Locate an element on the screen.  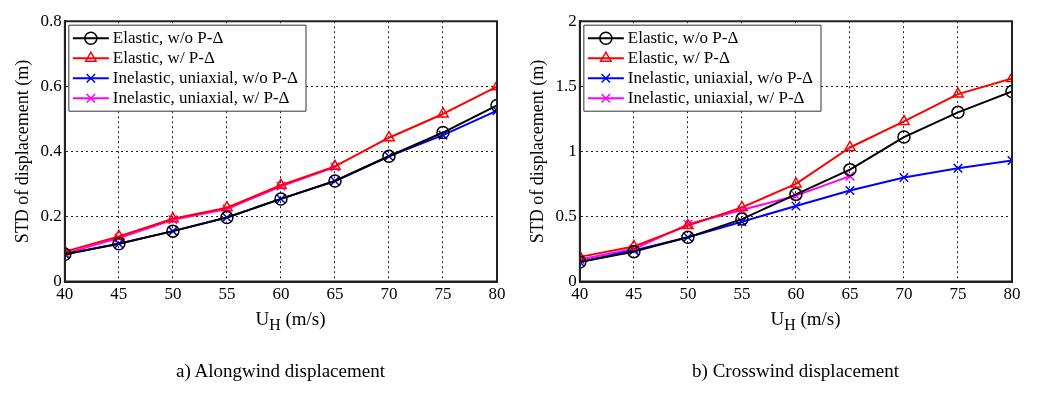
y-tick-label: 0.8 is located at coordinates (51, 20).